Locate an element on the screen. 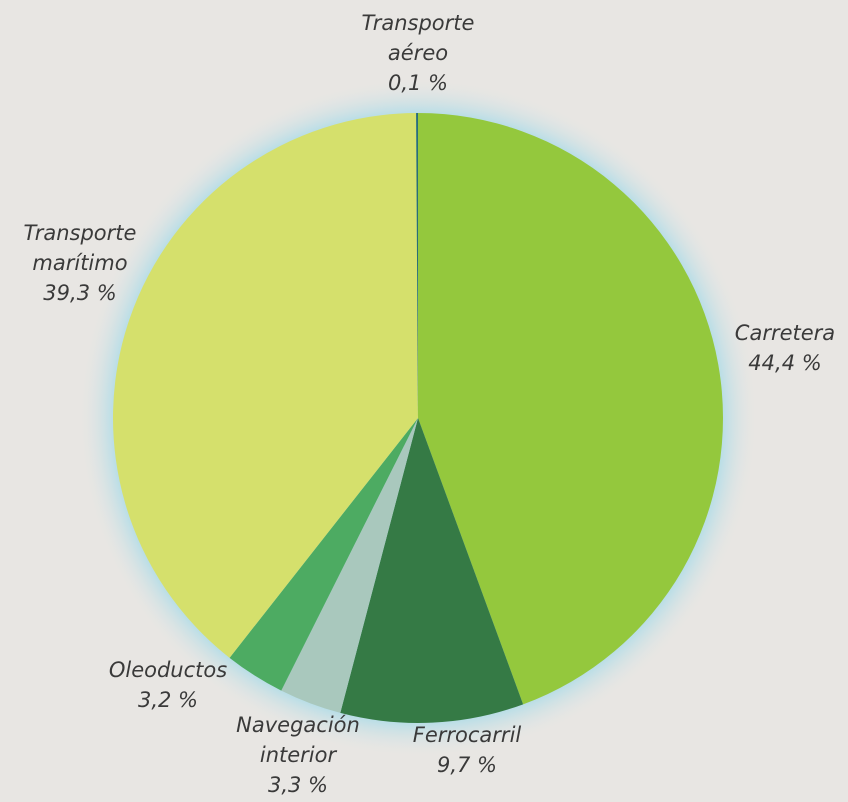  slice-label: Navegación interior is located at coordinates (298, 740).